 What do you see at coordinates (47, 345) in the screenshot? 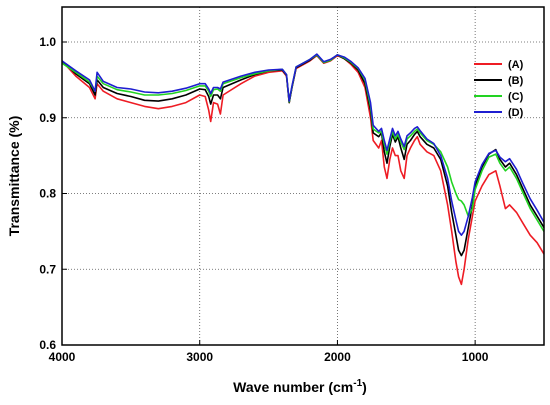
I see `y-tick-label: 0.6` at bounding box center [47, 345].